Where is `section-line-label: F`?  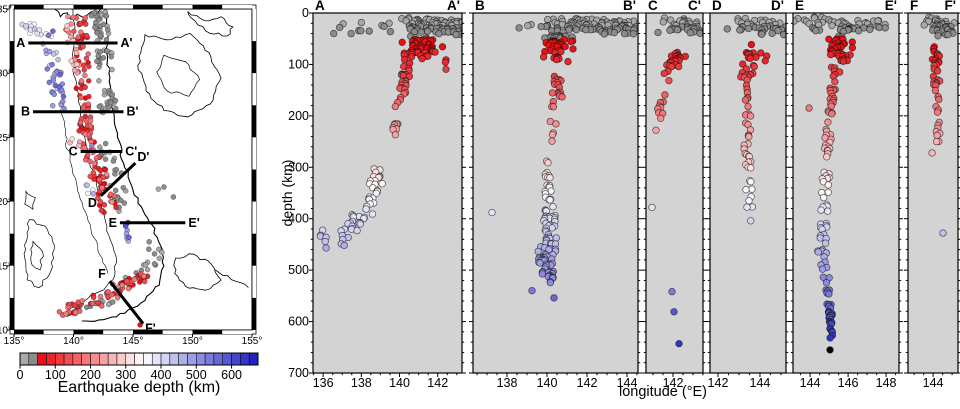 section-line-label: F is located at coordinates (102, 274).